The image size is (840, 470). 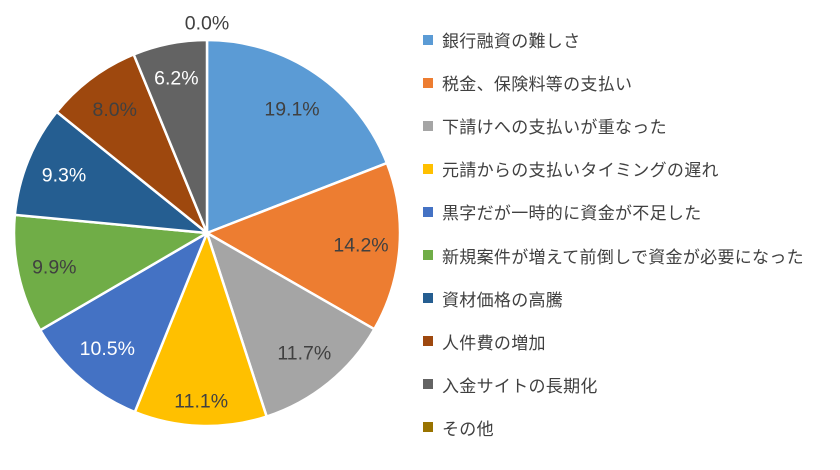 I want to click on legend-item: 黒字だが一時的に資金が不足した, so click(x=613, y=211).